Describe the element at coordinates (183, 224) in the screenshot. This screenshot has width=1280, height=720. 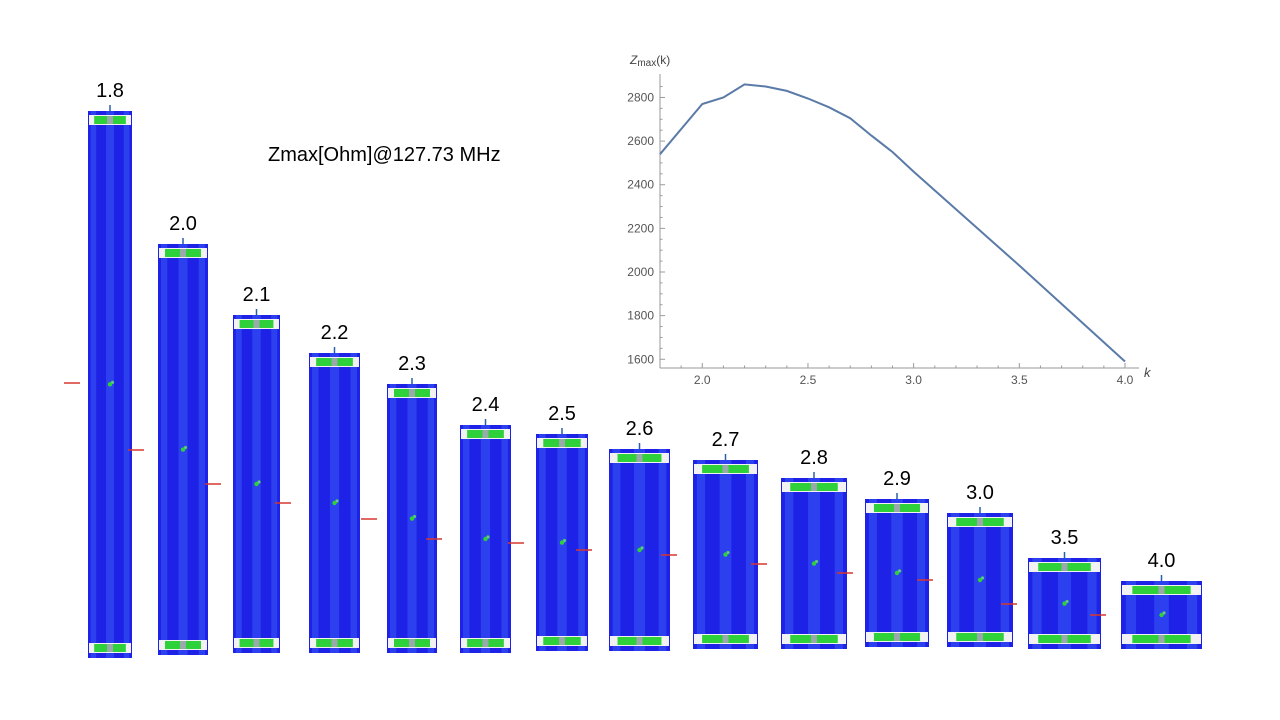
I see `coil-label: 2.0` at that location.